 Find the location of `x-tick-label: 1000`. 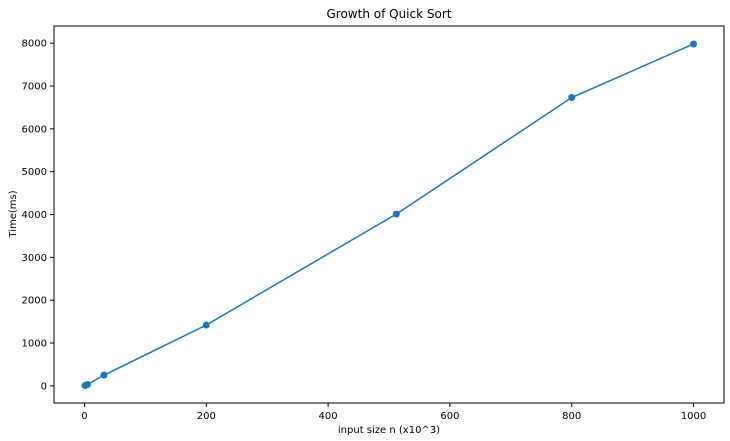

x-tick-label: 1000 is located at coordinates (693, 416).